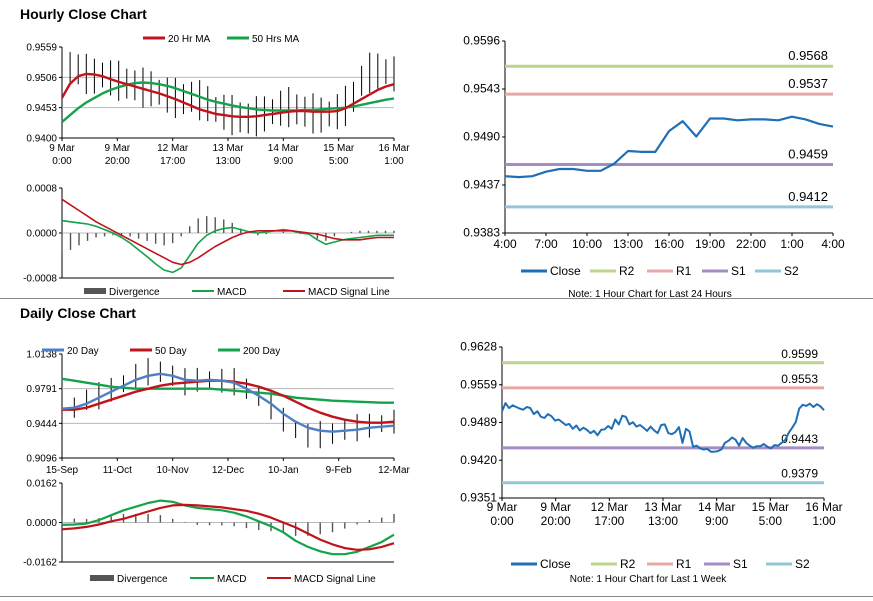 This screenshot has height=601, width=873. What do you see at coordinates (627, 271) in the screenshot?
I see `hourly-close-legend-r2: R2` at bounding box center [627, 271].